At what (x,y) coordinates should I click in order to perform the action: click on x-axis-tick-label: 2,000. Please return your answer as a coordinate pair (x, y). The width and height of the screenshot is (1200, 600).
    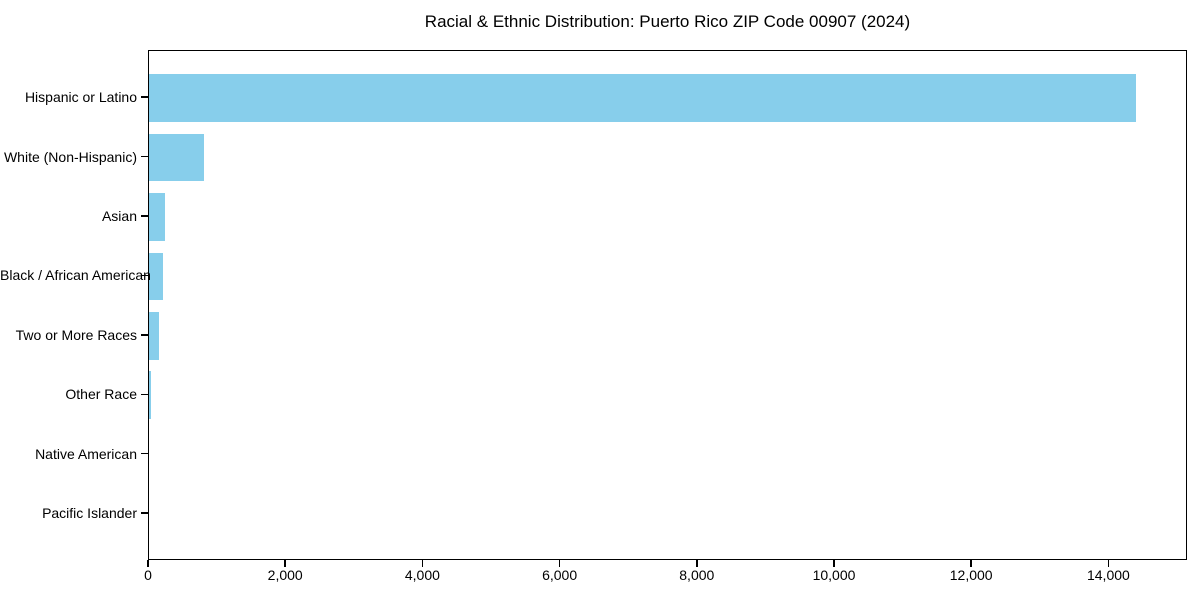
    Looking at the image, I should click on (285, 575).